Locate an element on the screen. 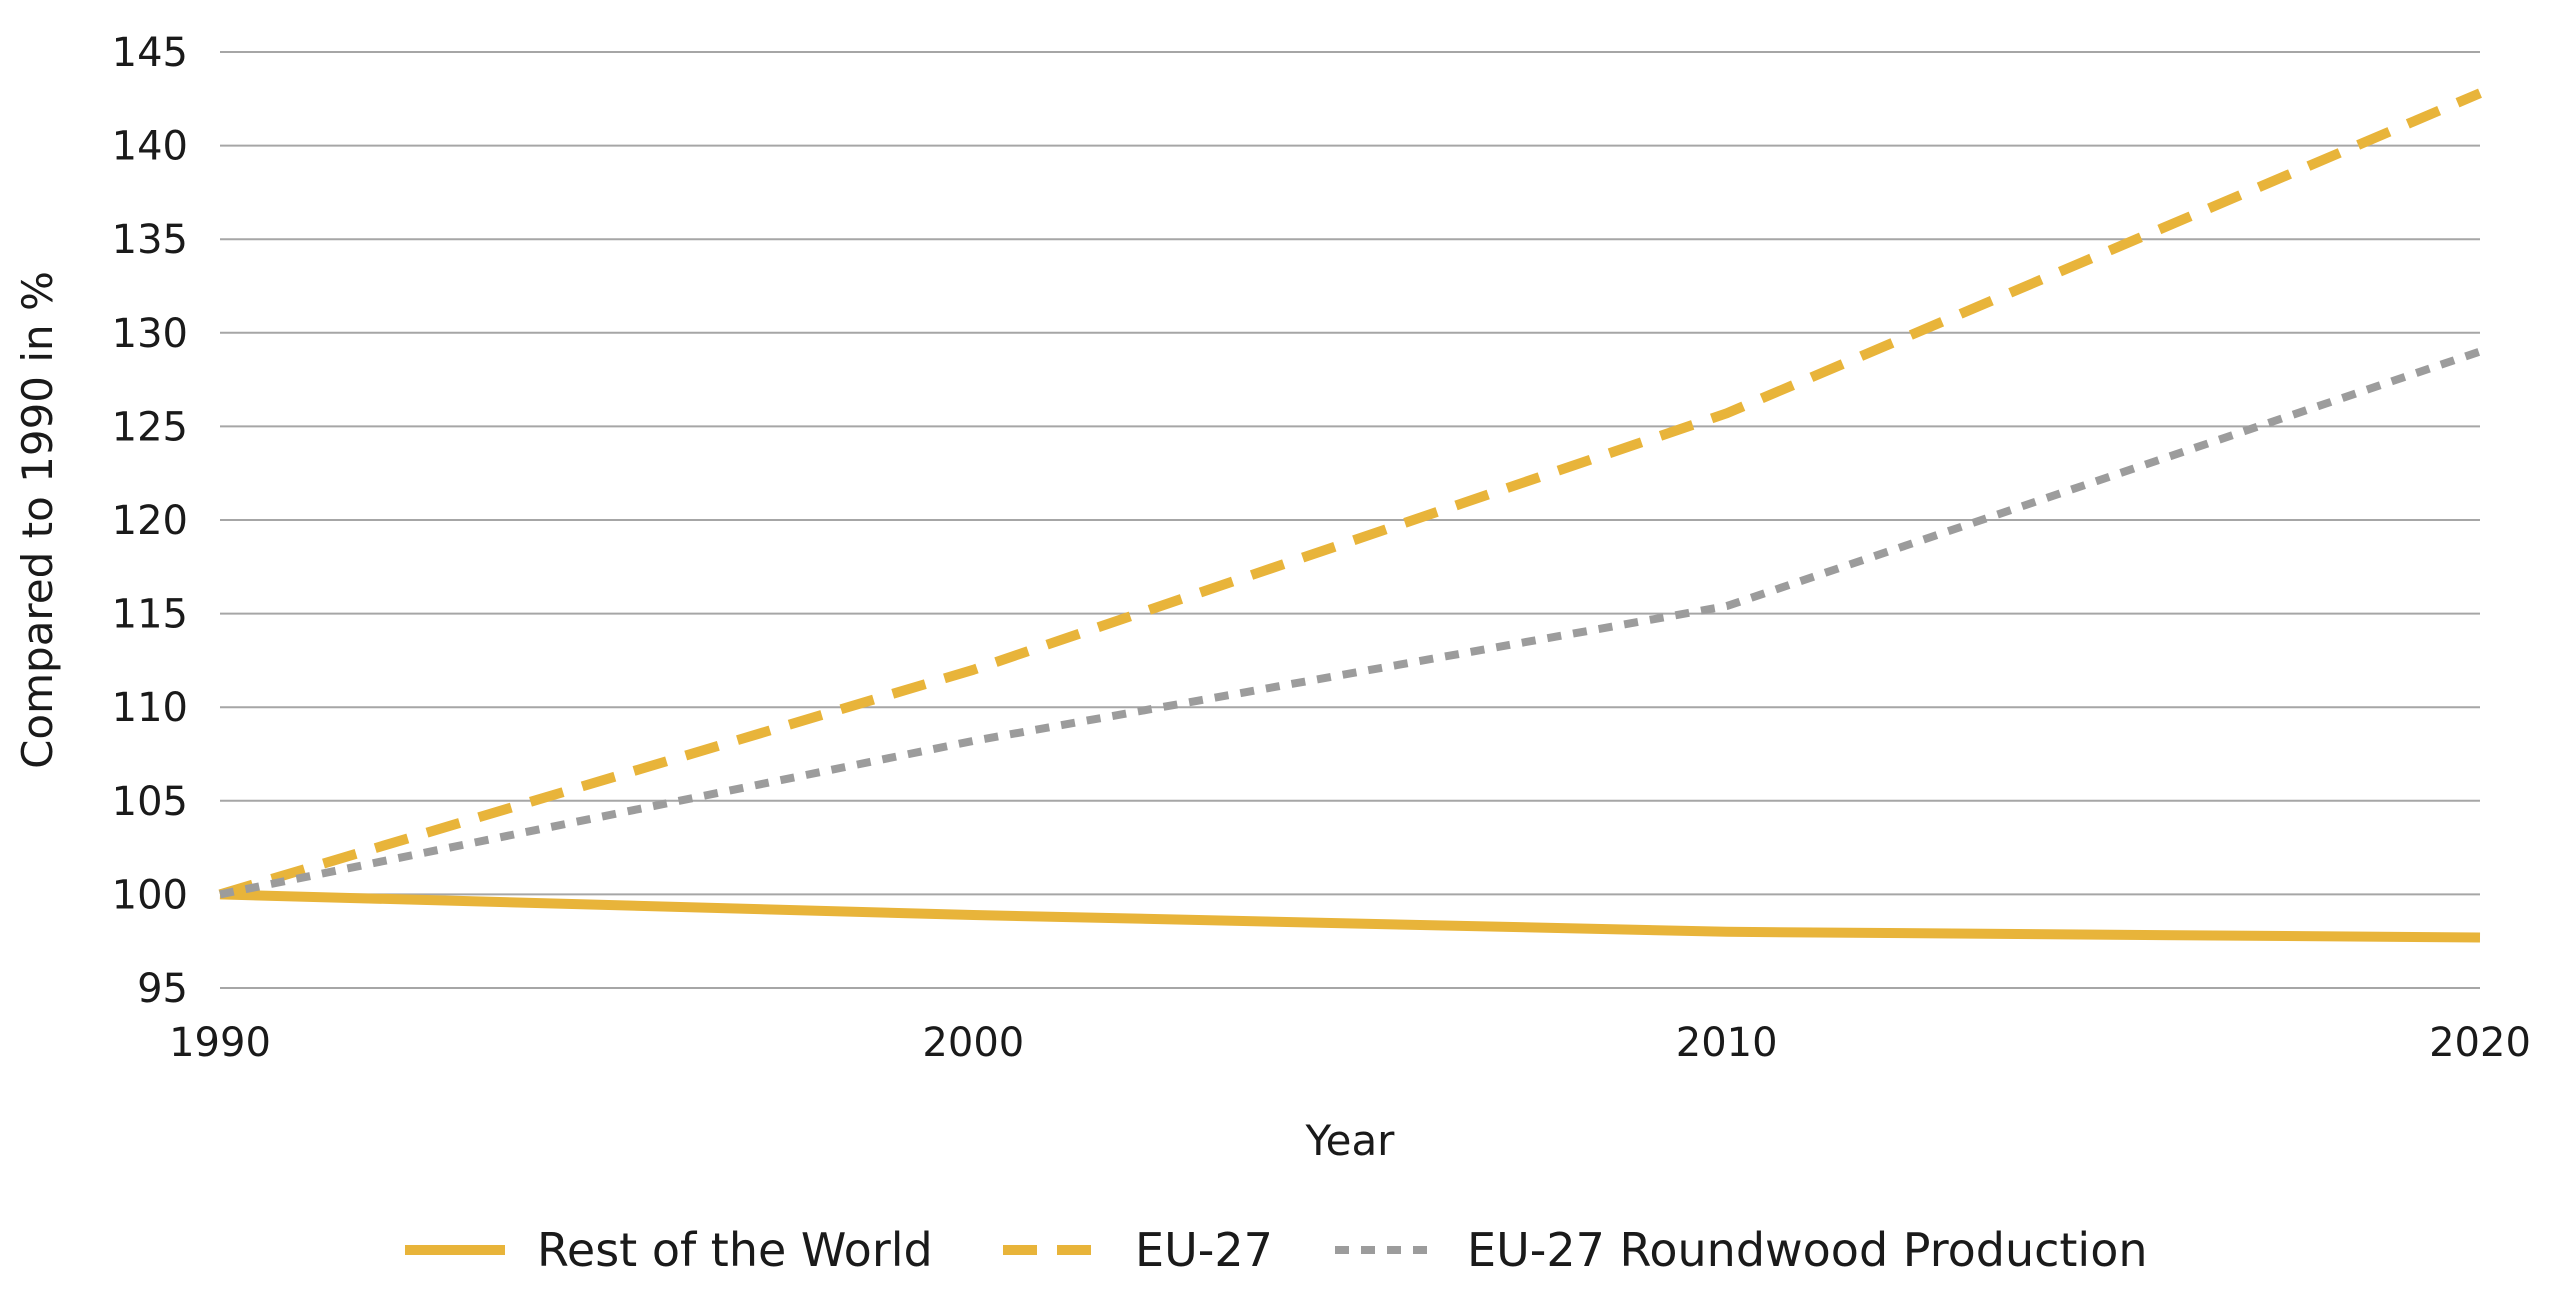  legend-label-rest-of-the-world: Rest of the World is located at coordinates (735, 1250).